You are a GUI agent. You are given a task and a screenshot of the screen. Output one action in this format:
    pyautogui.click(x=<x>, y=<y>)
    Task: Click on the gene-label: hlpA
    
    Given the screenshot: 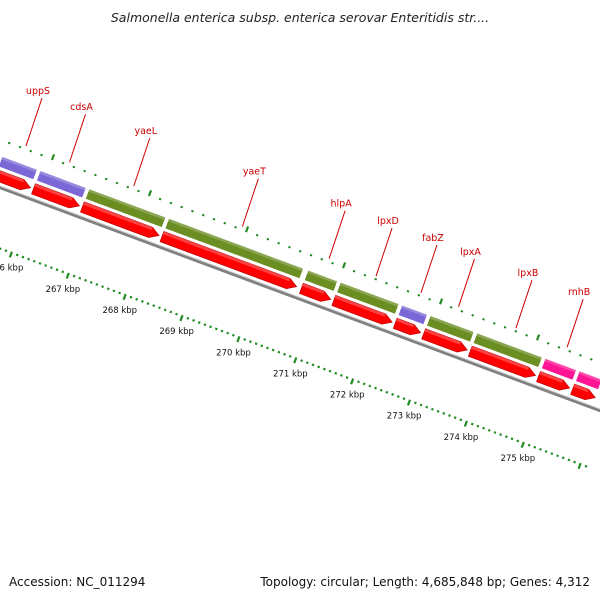 What is the action you would take?
    pyautogui.click(x=342, y=204)
    